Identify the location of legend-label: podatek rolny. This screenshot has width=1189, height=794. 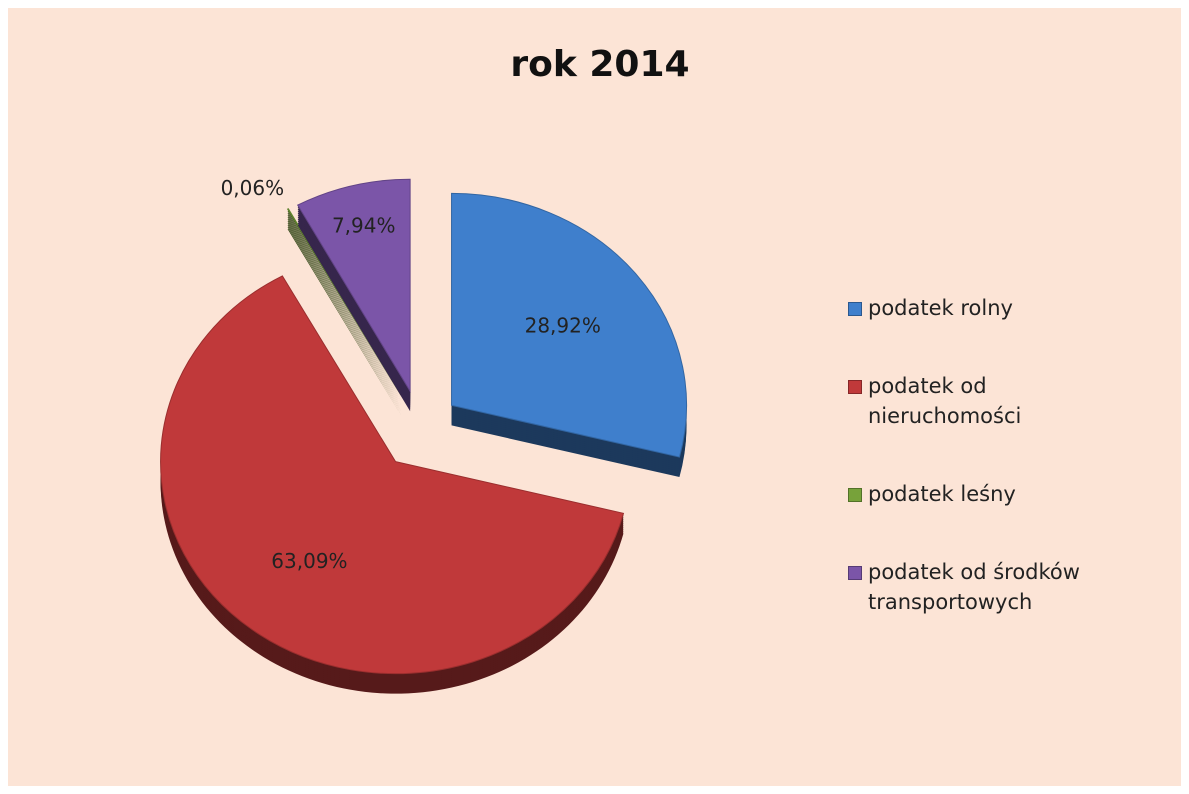
(940, 308).